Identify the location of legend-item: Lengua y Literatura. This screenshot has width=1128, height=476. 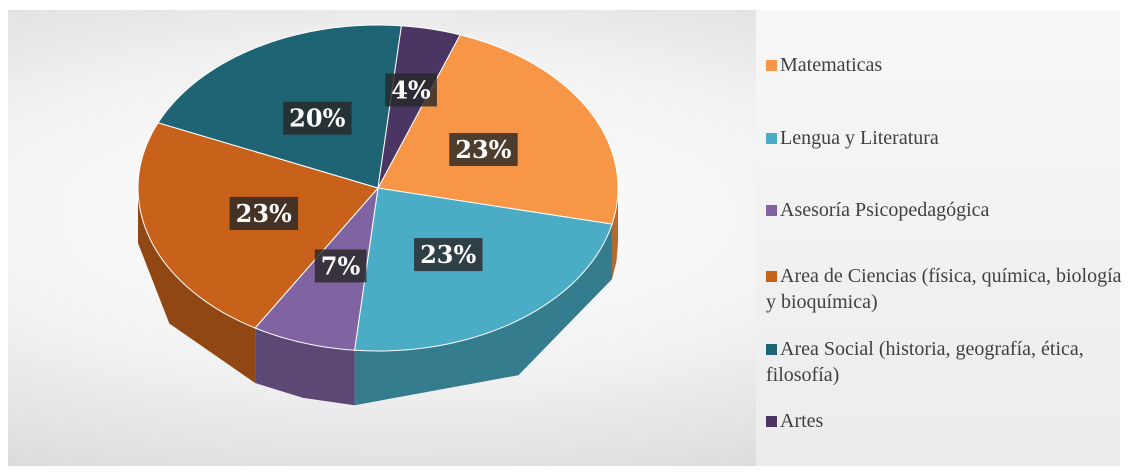
(946, 138).